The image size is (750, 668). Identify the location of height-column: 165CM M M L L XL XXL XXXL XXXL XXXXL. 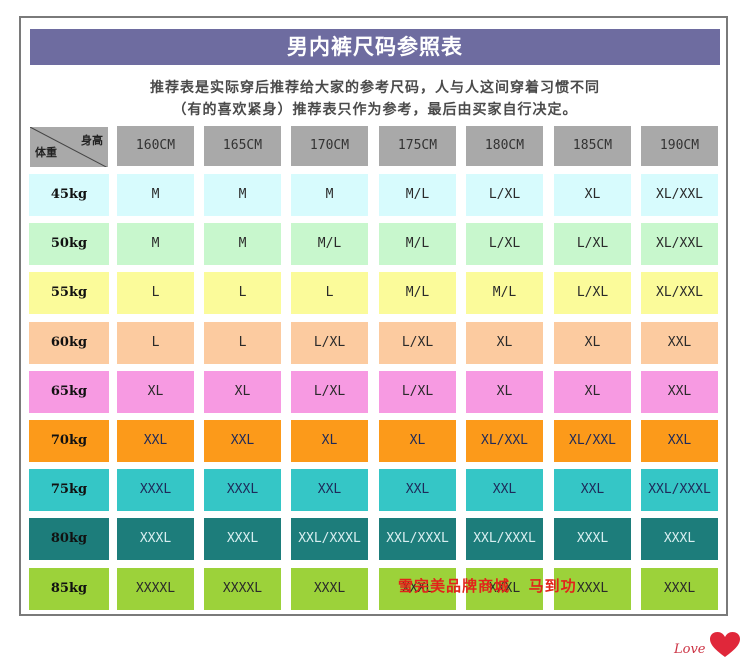
(242, 368).